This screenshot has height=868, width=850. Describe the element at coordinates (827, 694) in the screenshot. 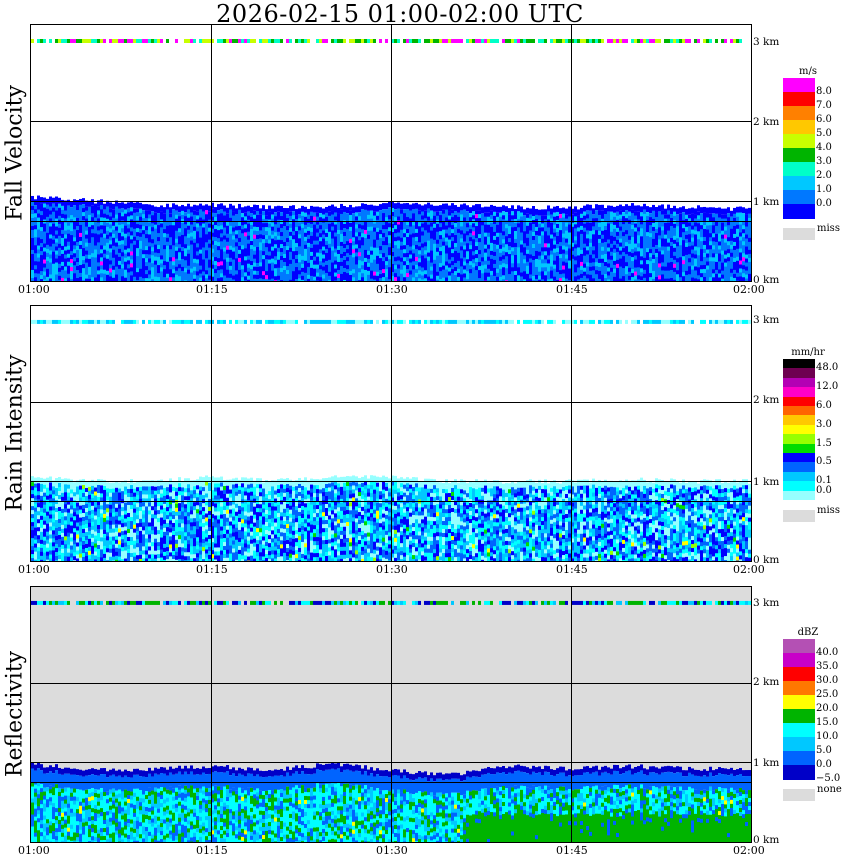

I see `legend-level-label: 25.0` at that location.